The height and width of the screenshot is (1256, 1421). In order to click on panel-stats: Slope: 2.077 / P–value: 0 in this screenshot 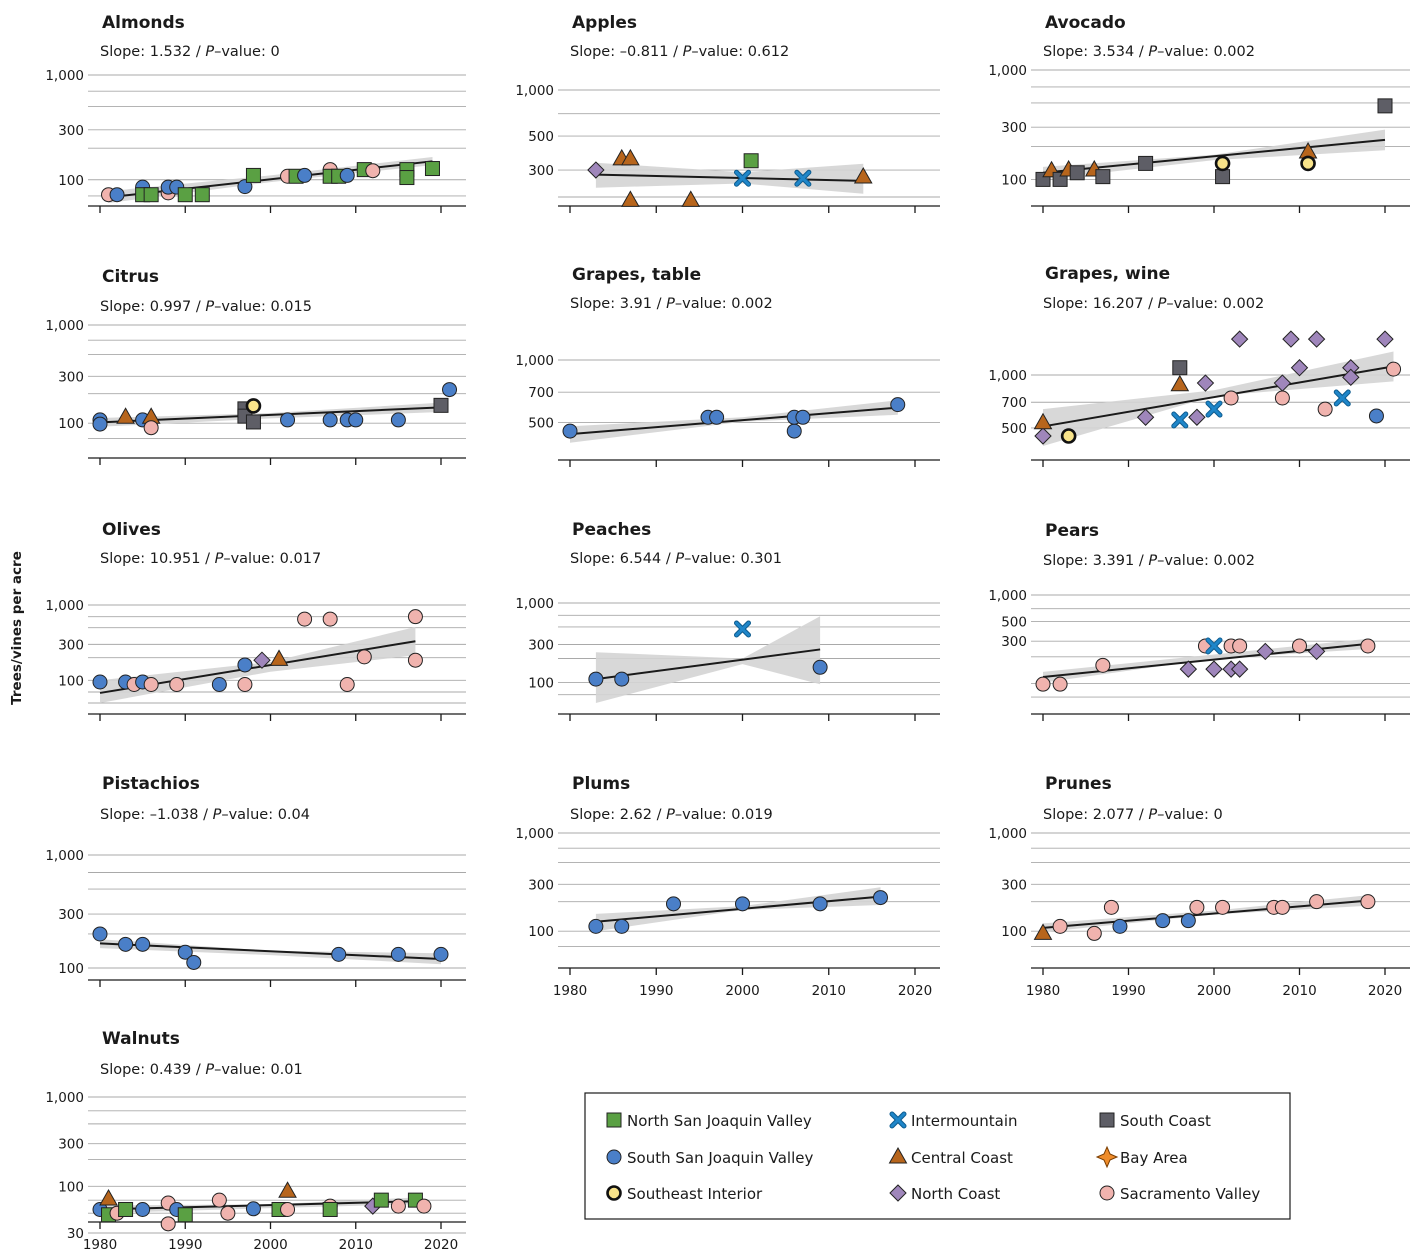, I will do `click(1133, 815)`.